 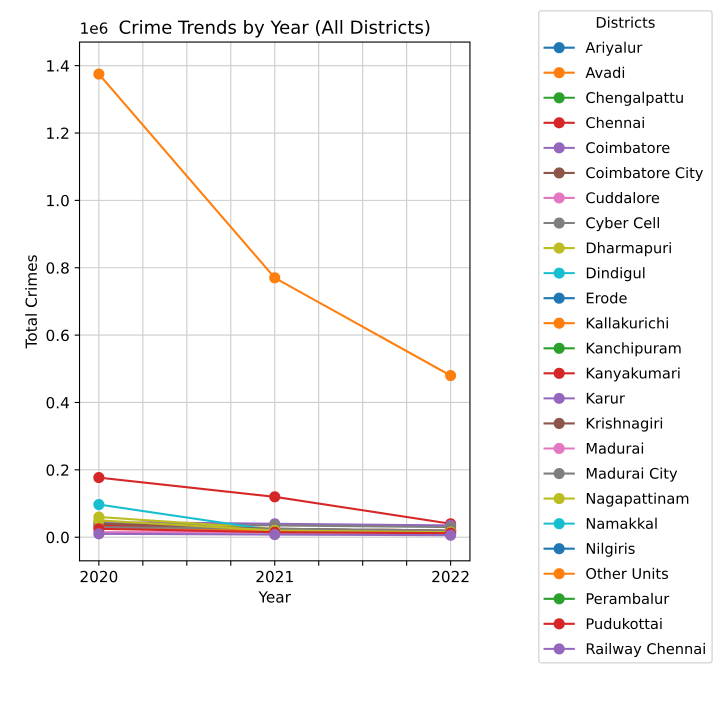 I want to click on legend-label: Ariyalur, so click(x=614, y=49).